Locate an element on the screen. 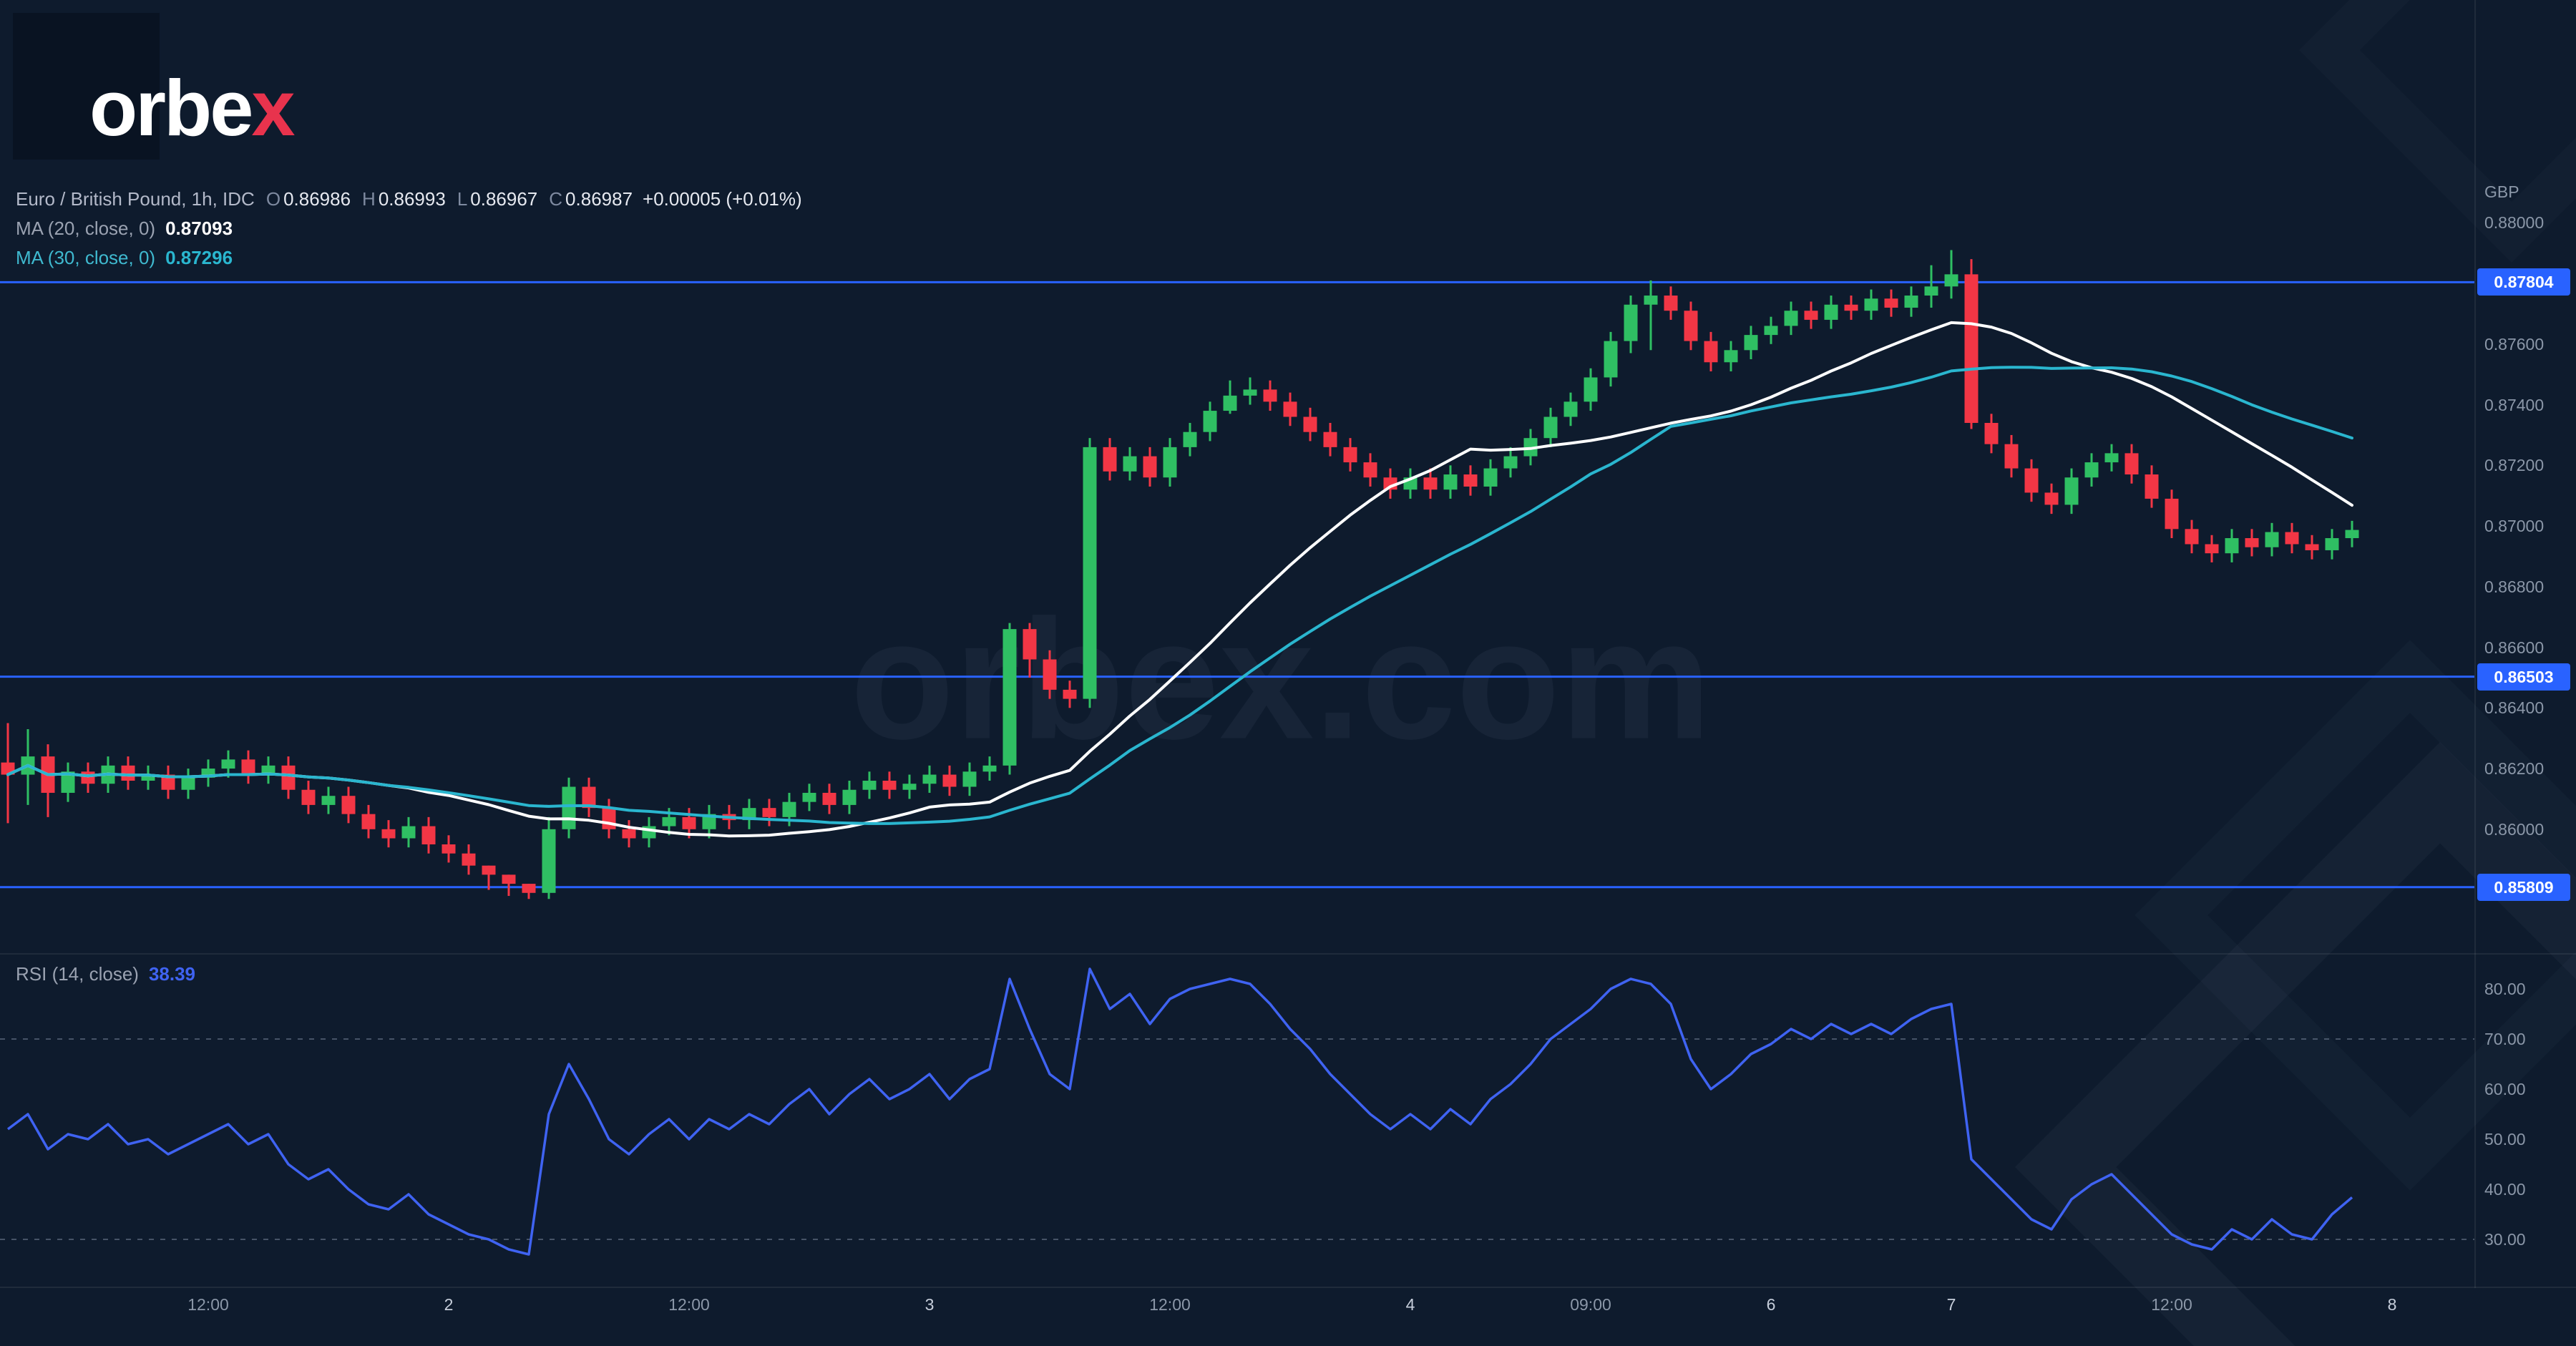 This screenshot has height=1346, width=2576. price-axis-separator is located at coordinates (2475, 644).